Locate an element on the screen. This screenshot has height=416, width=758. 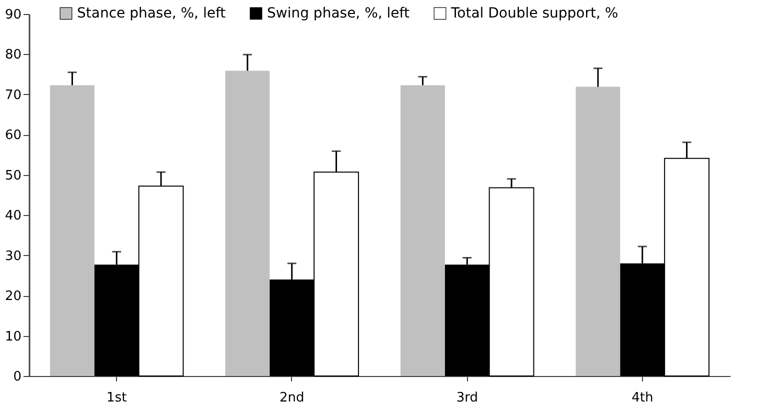
x-tick-label: 3rd is located at coordinates (467, 398).